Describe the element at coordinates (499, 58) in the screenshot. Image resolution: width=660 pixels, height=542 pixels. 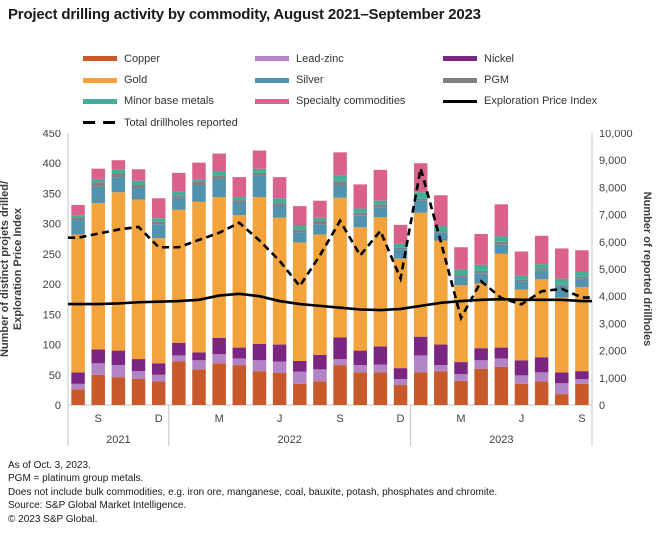
I see `legend-label: Nickel` at that location.